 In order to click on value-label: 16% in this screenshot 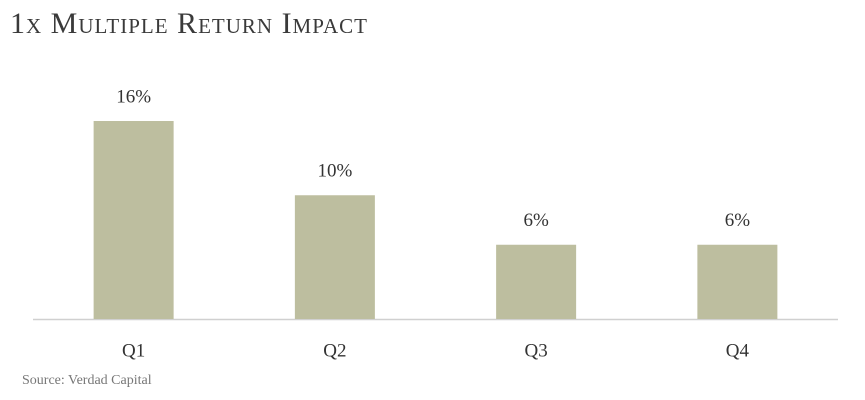, I will do `click(133, 96)`.